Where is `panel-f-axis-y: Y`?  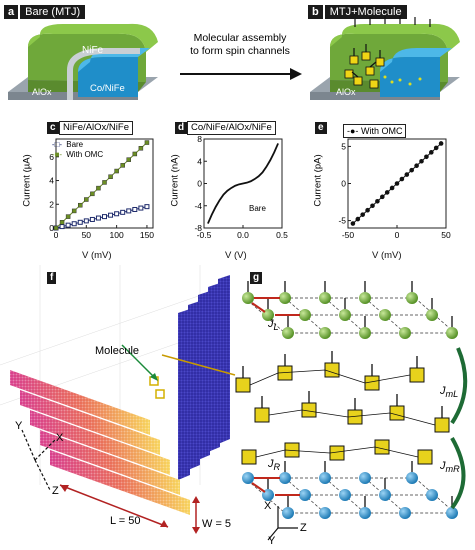 panel-f-axis-y: Y is located at coordinates (19, 426).